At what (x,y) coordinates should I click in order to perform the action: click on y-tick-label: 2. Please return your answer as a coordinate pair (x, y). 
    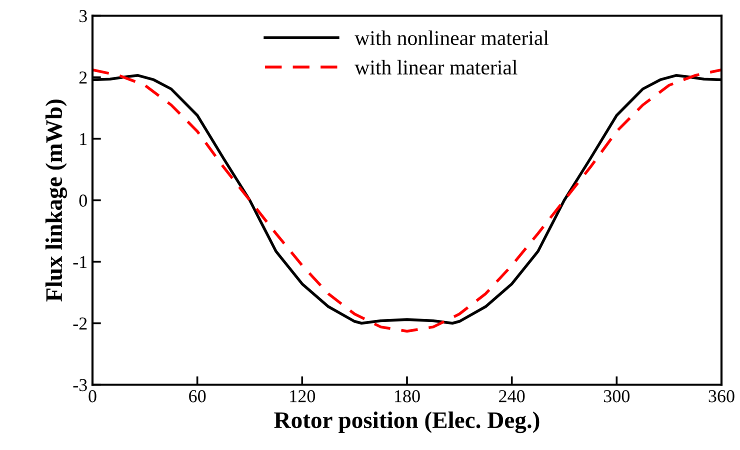
    Looking at the image, I should click on (83, 78).